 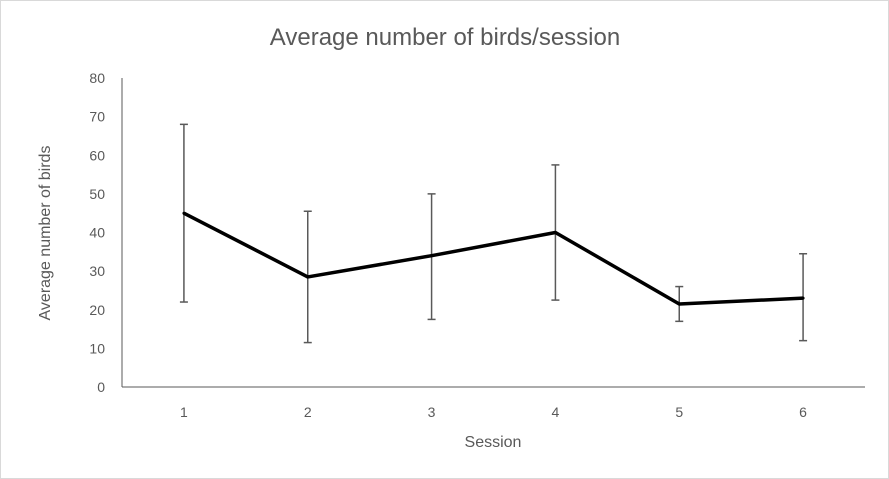 What do you see at coordinates (97, 117) in the screenshot?
I see `y-tick-label: 70` at bounding box center [97, 117].